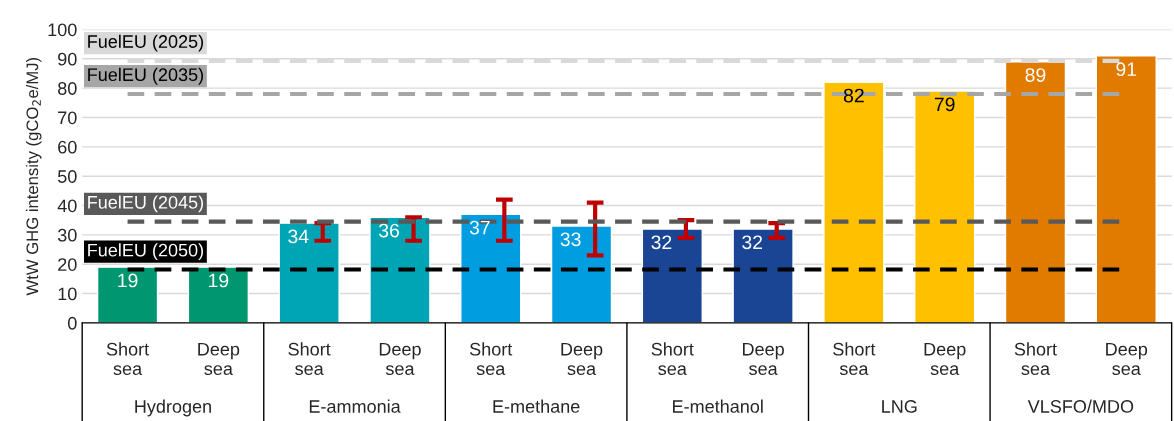 The height and width of the screenshot is (421, 1174). Describe the element at coordinates (67, 264) in the screenshot. I see `y-tick-label: 20` at that location.